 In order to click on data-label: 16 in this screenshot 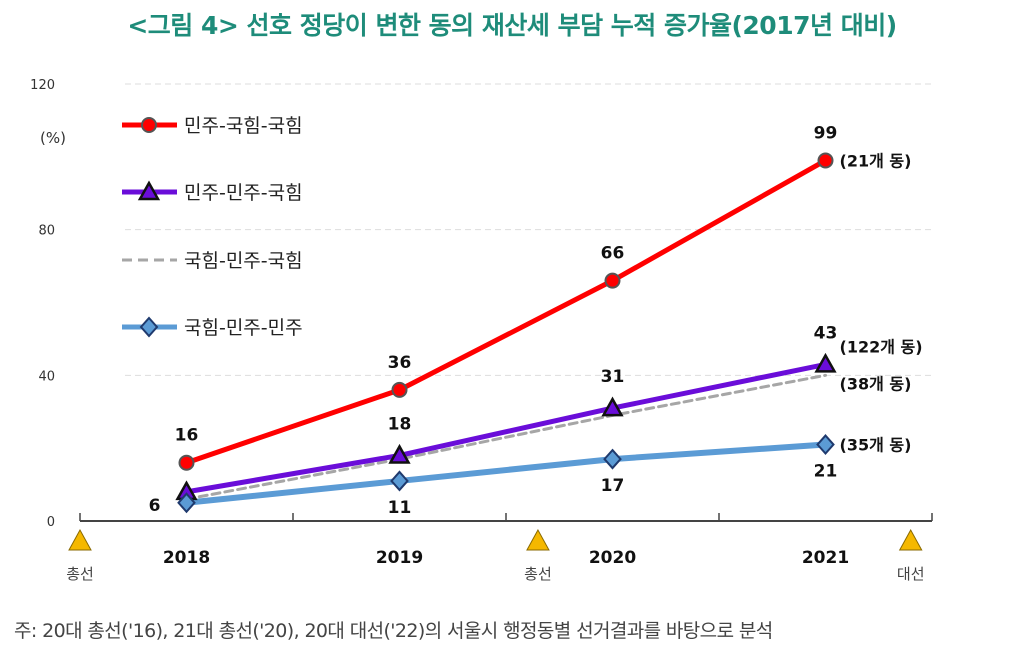, I will do `click(187, 436)`.